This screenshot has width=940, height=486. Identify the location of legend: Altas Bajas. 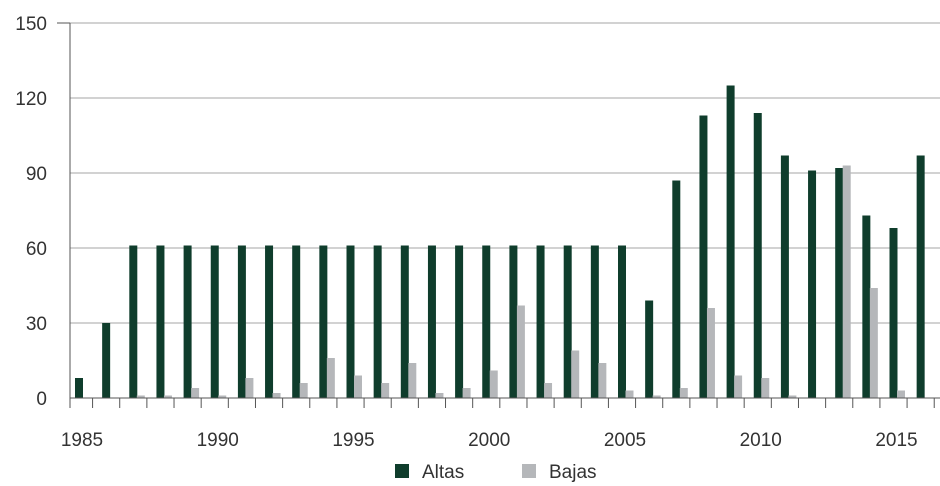
(496, 472).